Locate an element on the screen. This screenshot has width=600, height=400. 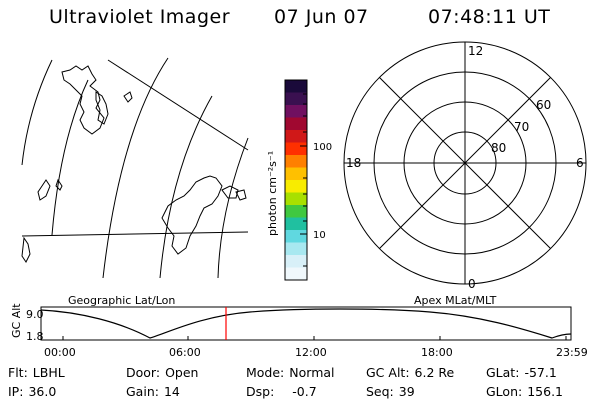
door-field: Door: Open is located at coordinates (162, 372).